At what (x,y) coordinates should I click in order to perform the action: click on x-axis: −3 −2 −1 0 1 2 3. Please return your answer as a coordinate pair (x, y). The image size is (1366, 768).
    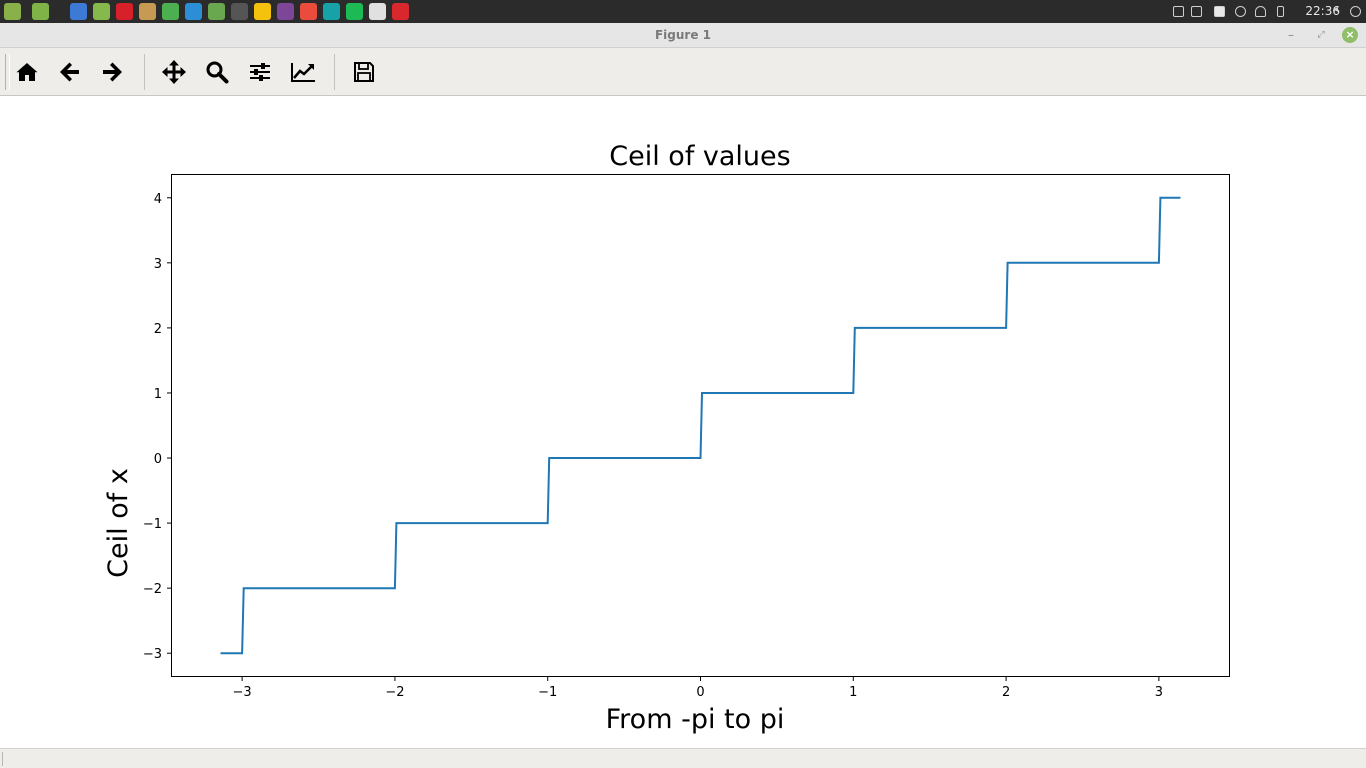
    Looking at the image, I should click on (698, 688).